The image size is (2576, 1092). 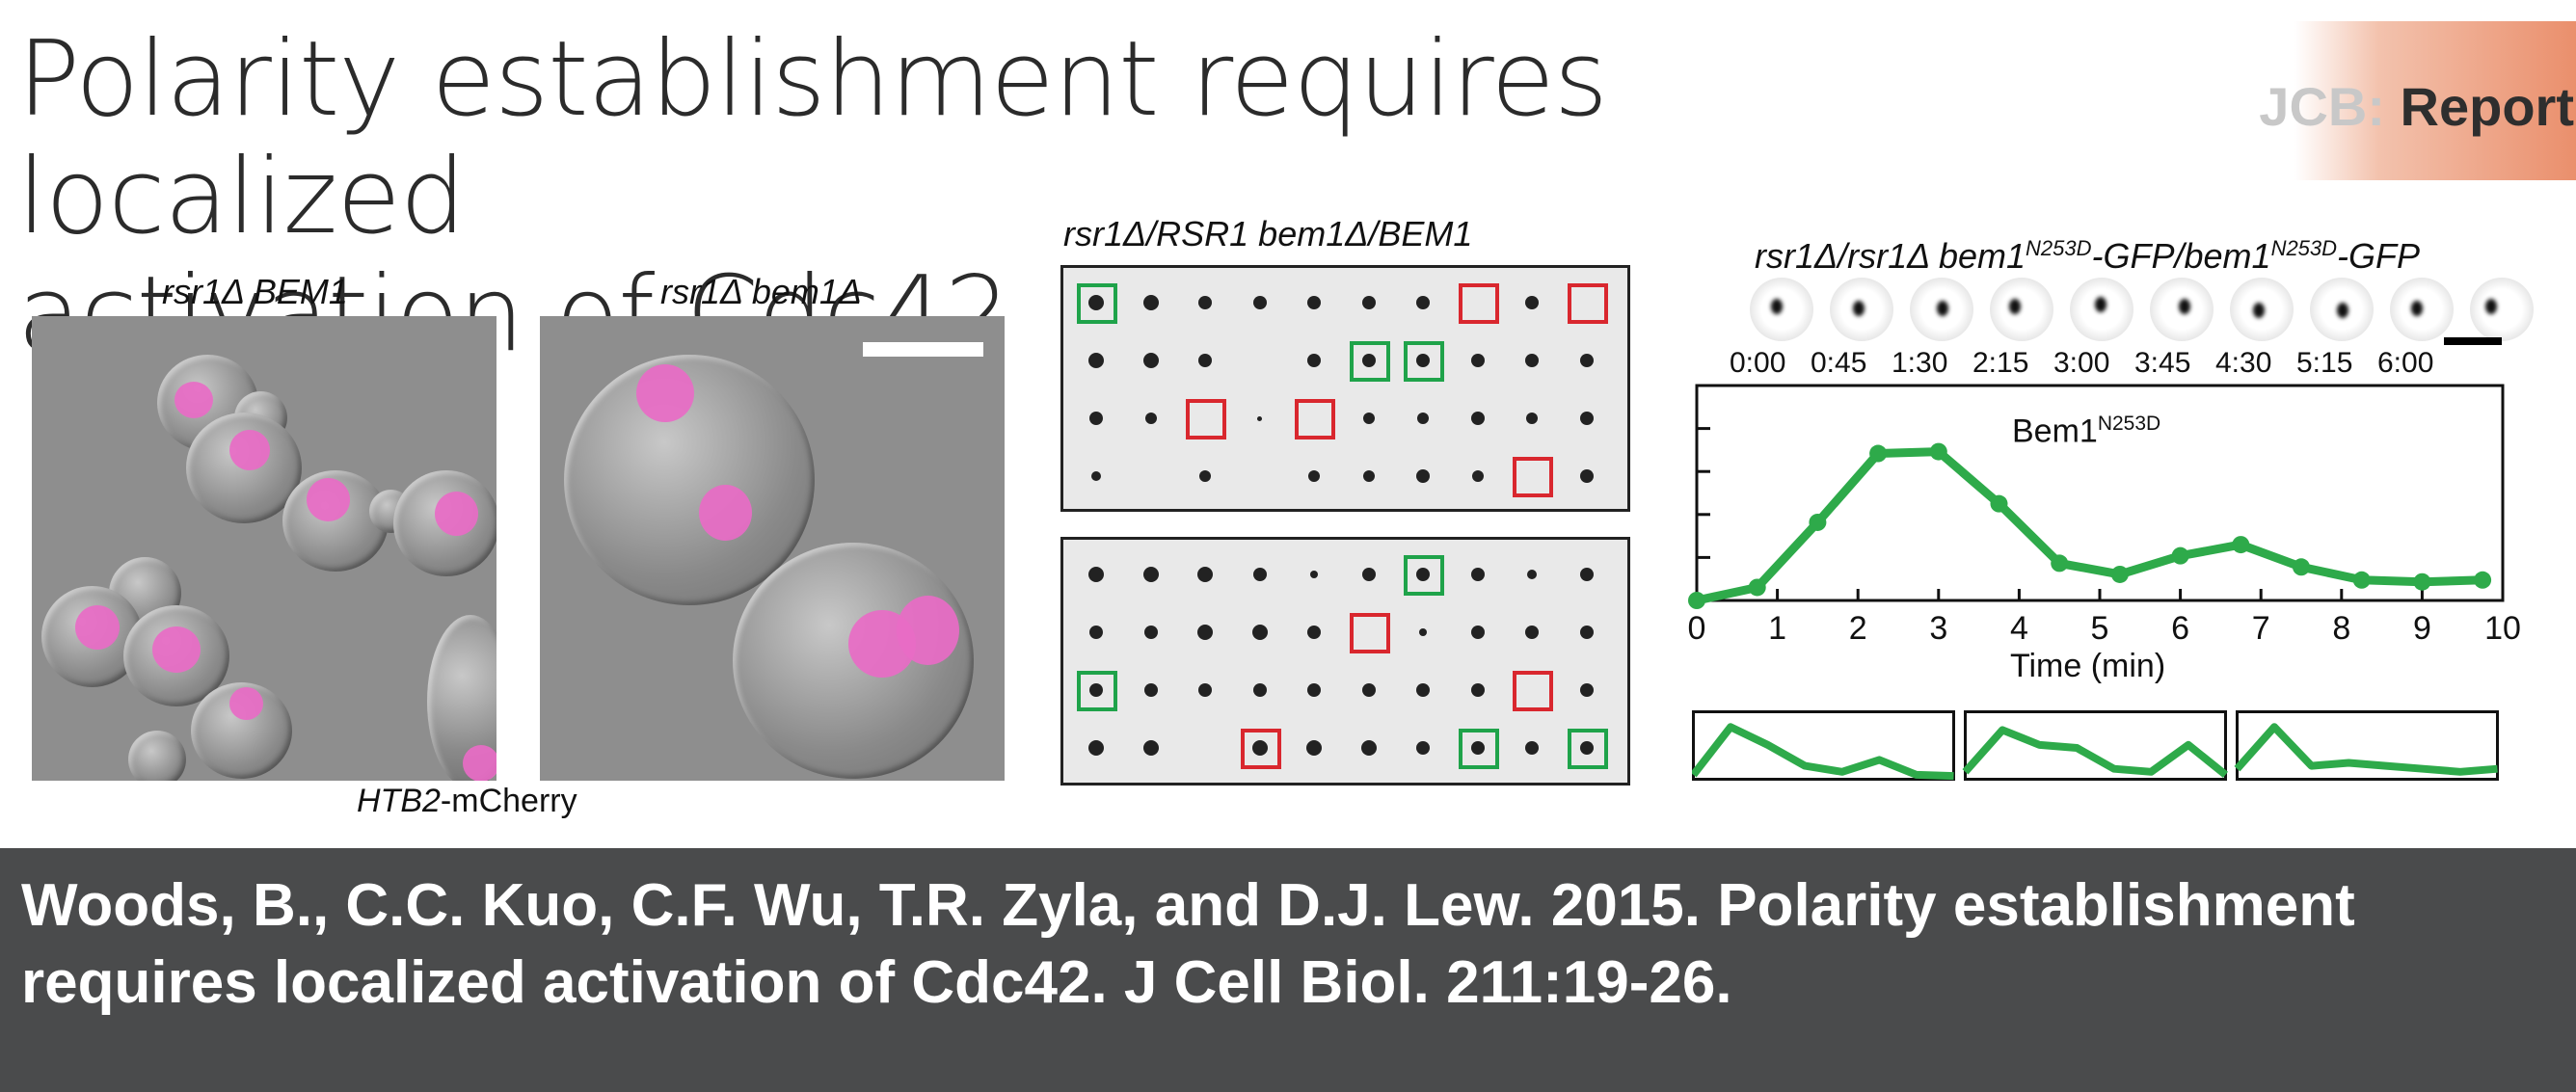 I want to click on timepoint-label: 3:45, so click(x=2162, y=363).